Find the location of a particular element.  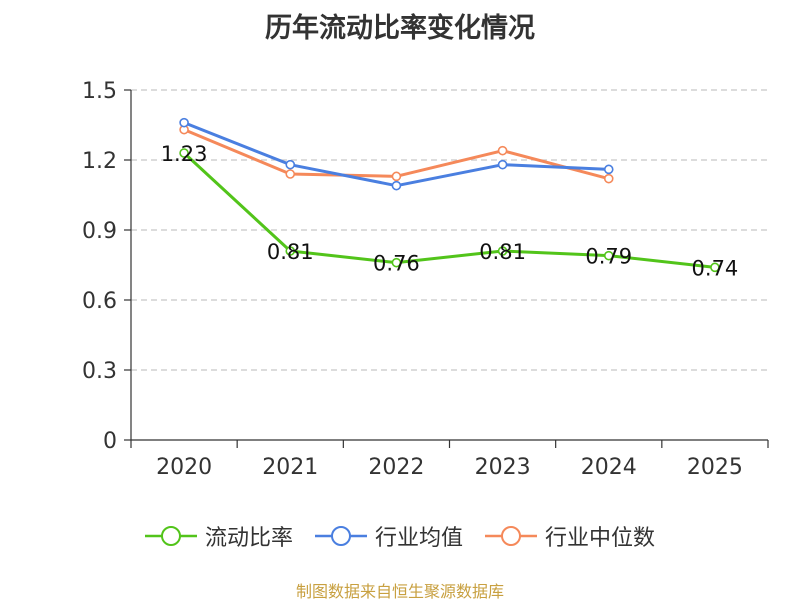

x-tick-label: 2024 is located at coordinates (609, 467).